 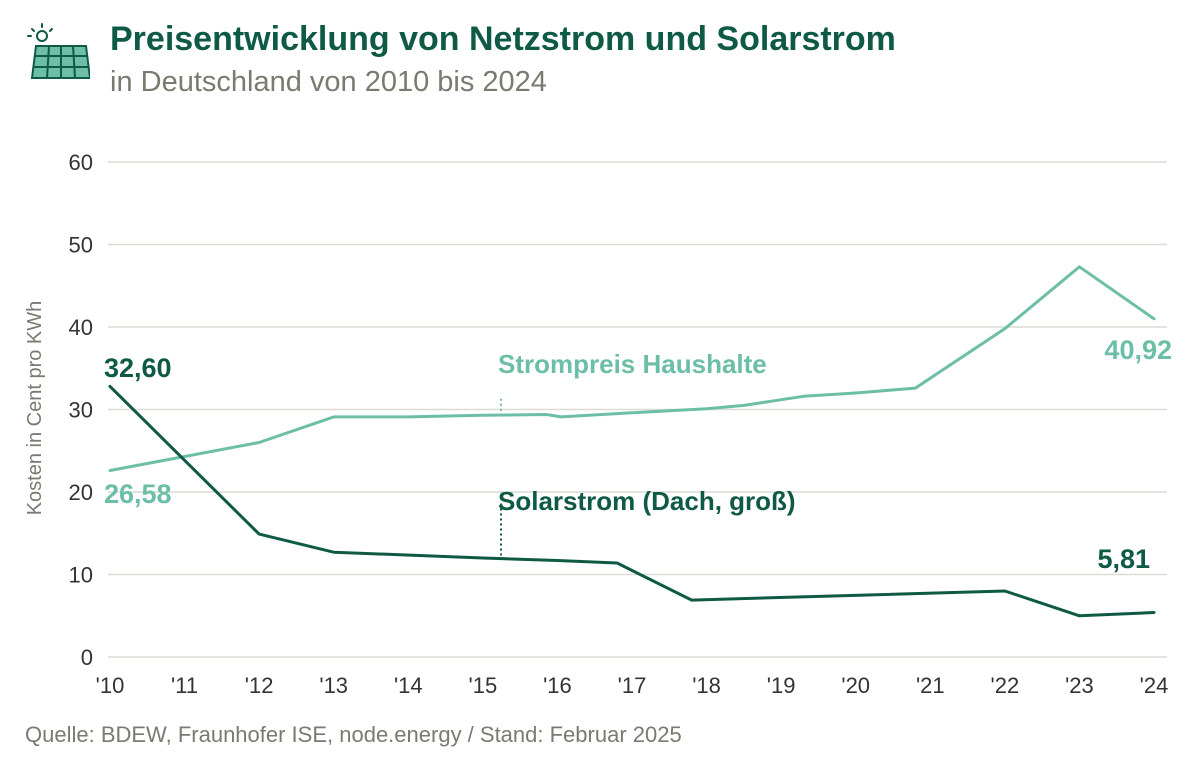 What do you see at coordinates (35, 408) in the screenshot?
I see `y-axis-label: Kosten in Cent pro KWh` at bounding box center [35, 408].